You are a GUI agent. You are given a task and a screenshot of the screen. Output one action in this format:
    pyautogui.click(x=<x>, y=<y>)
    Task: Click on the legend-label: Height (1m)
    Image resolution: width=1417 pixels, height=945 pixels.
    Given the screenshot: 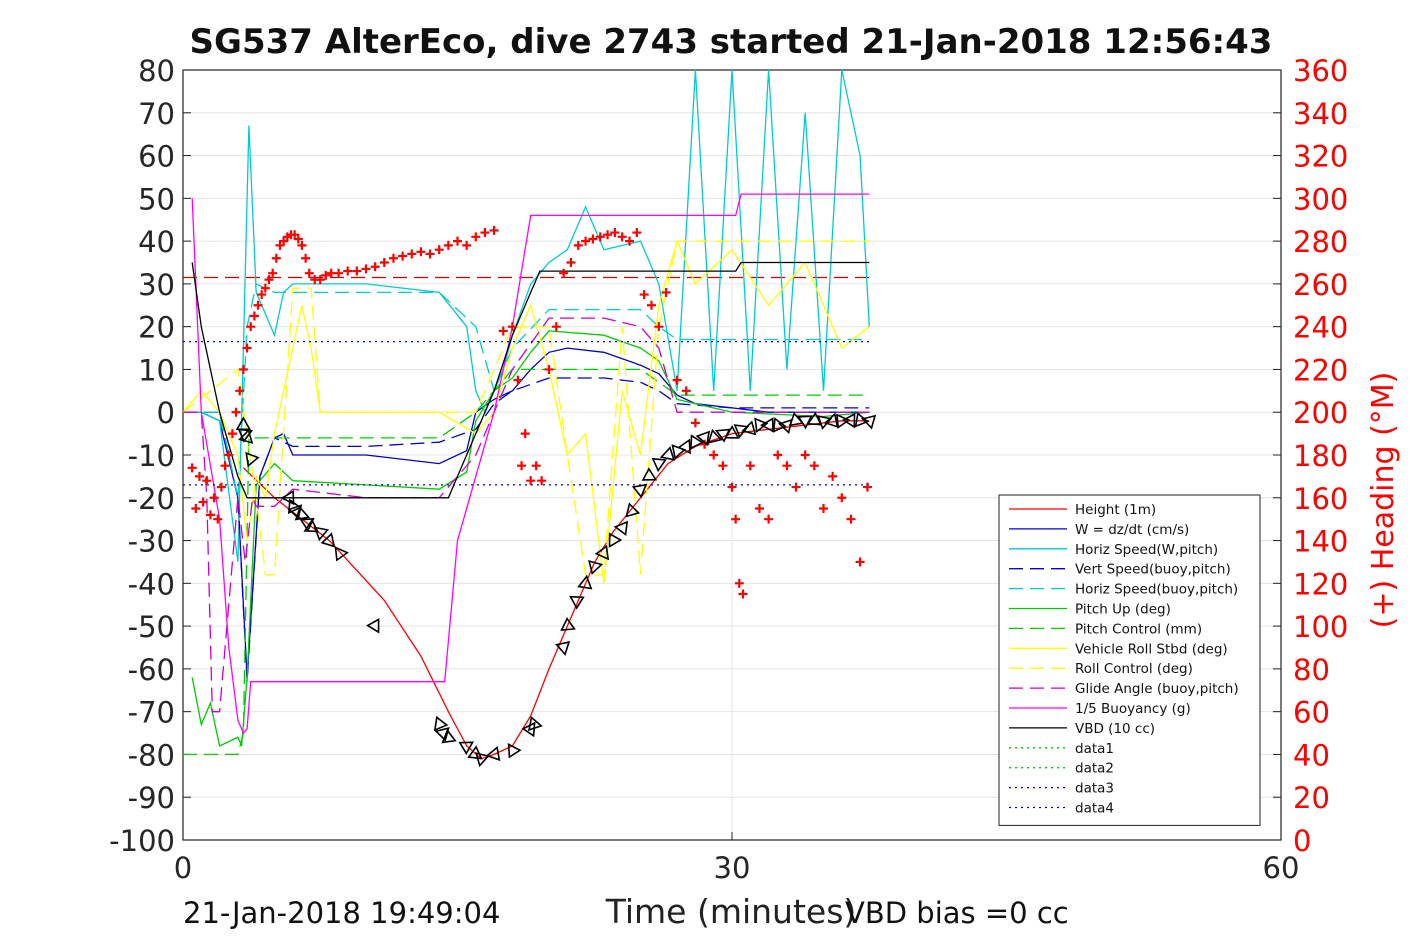 What is the action you would take?
    pyautogui.click(x=1115, y=510)
    